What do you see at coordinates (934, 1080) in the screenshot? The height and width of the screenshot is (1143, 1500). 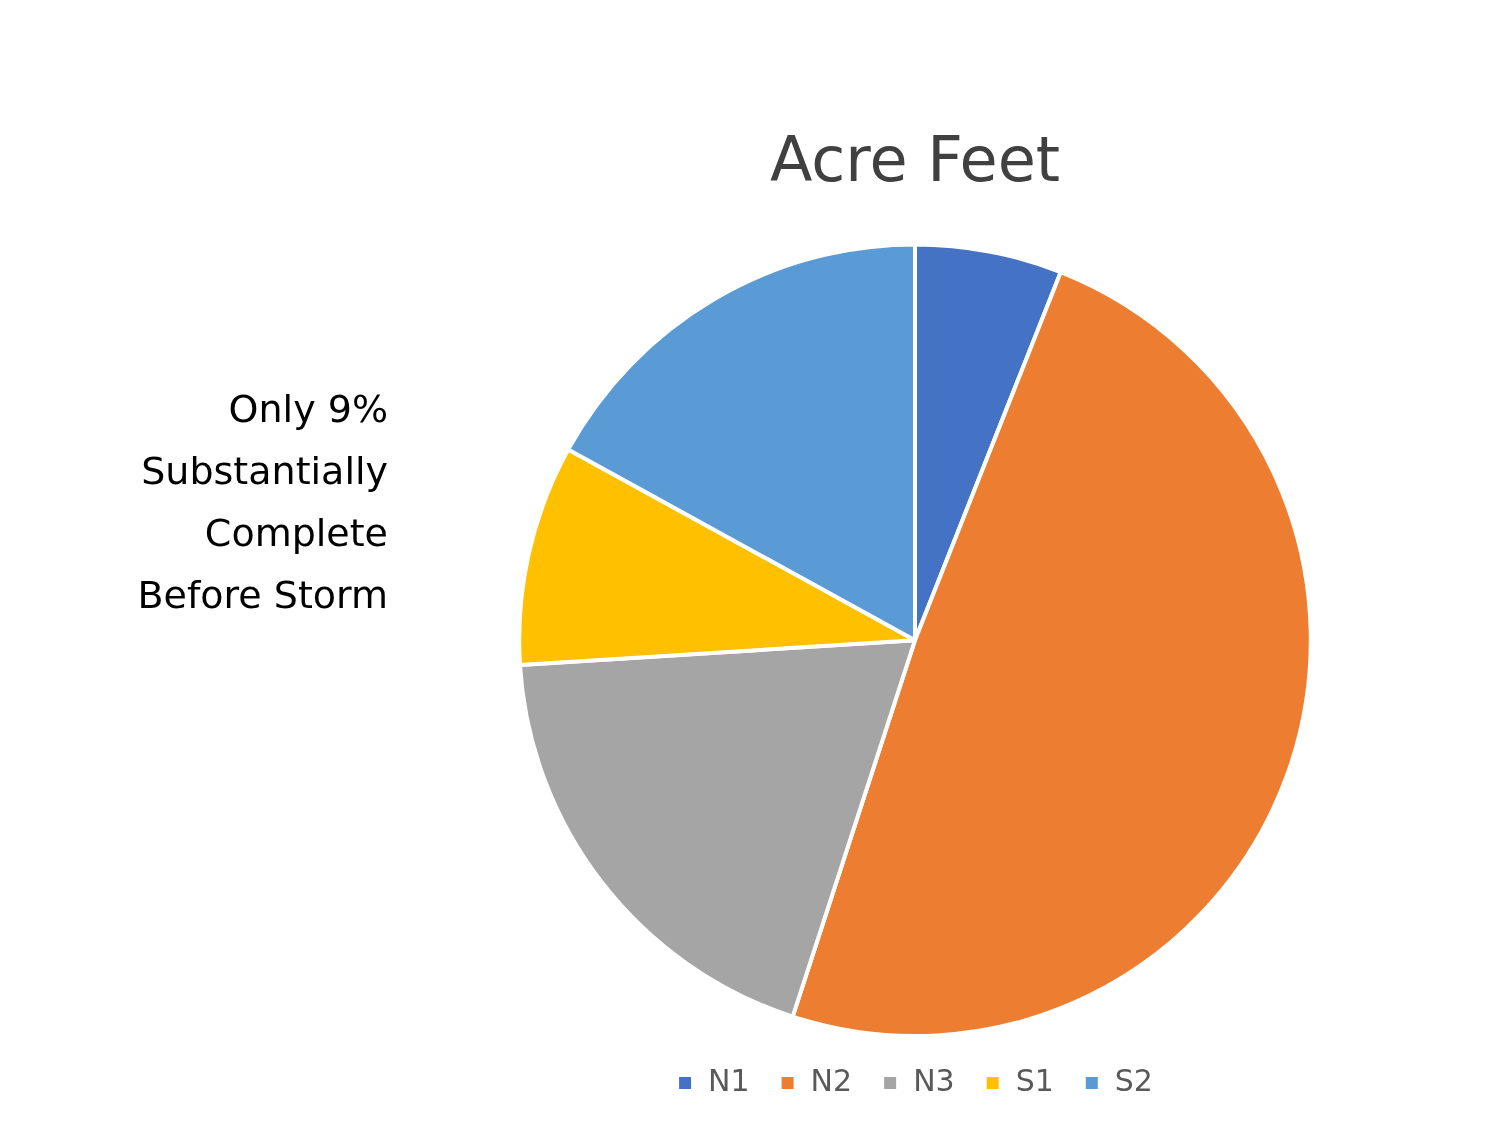 I see `legend-label: N3` at bounding box center [934, 1080].